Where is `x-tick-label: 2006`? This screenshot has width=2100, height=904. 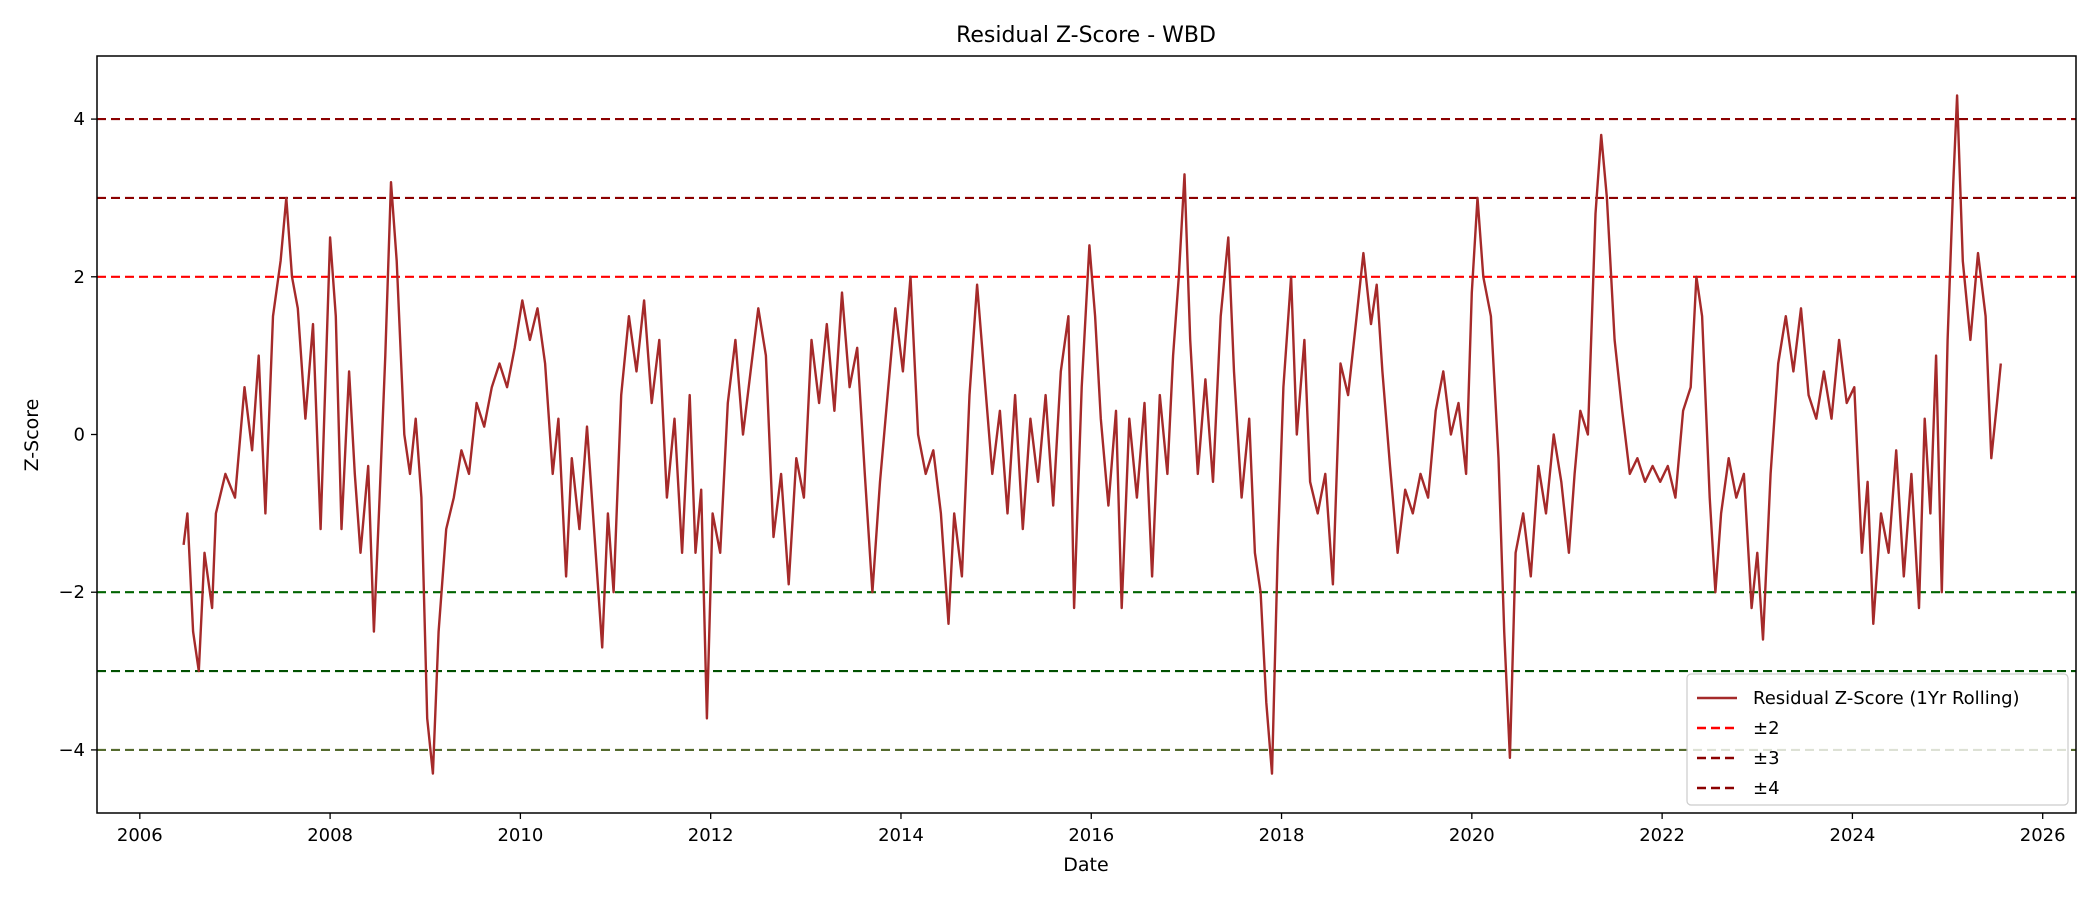 x-tick-label: 2006 is located at coordinates (140, 835).